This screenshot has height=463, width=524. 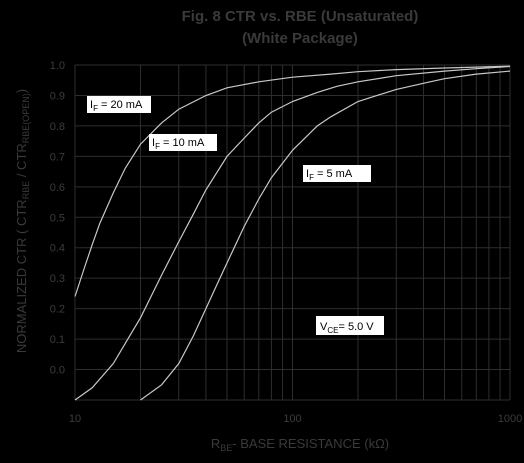 I want to click on series-label-1: IF = 20 mA, so click(x=119, y=104).